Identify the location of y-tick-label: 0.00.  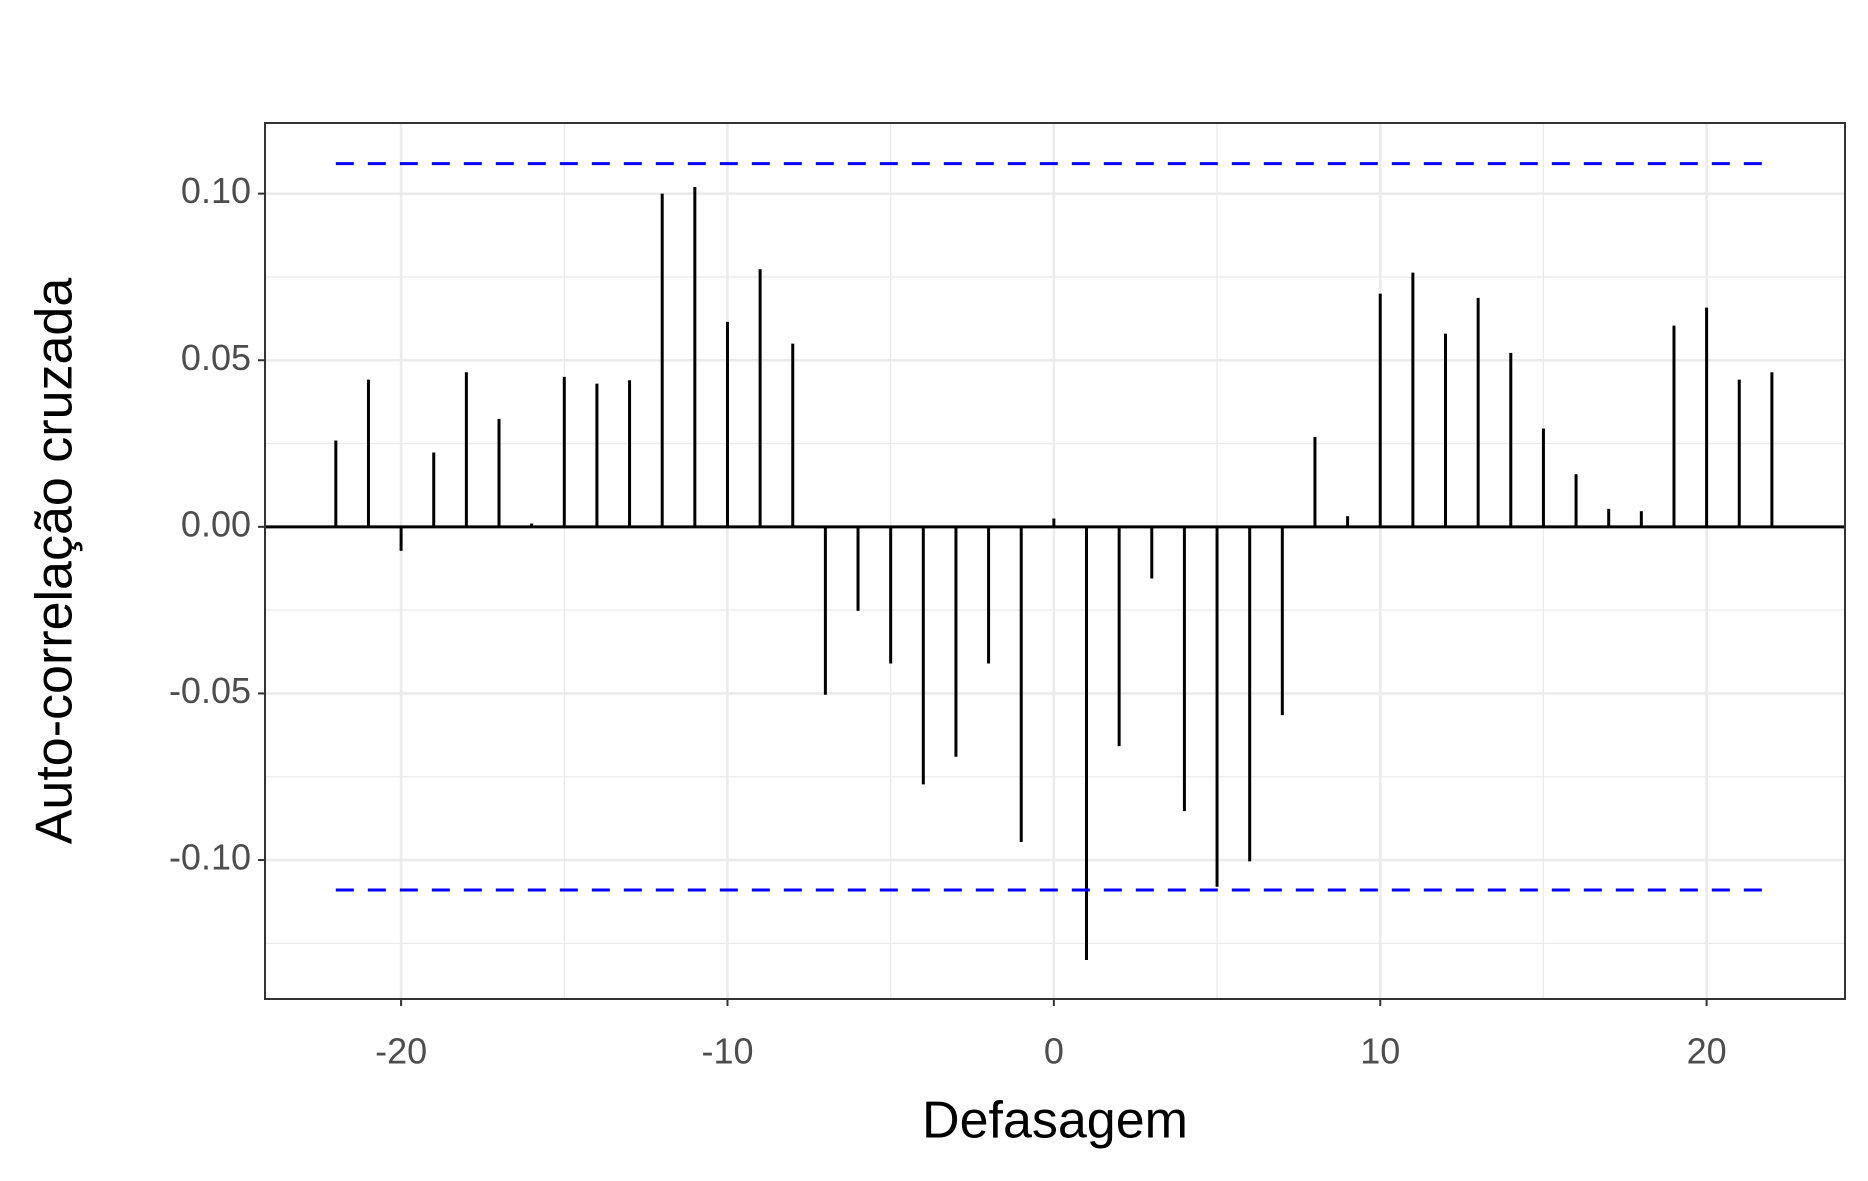
(216, 523).